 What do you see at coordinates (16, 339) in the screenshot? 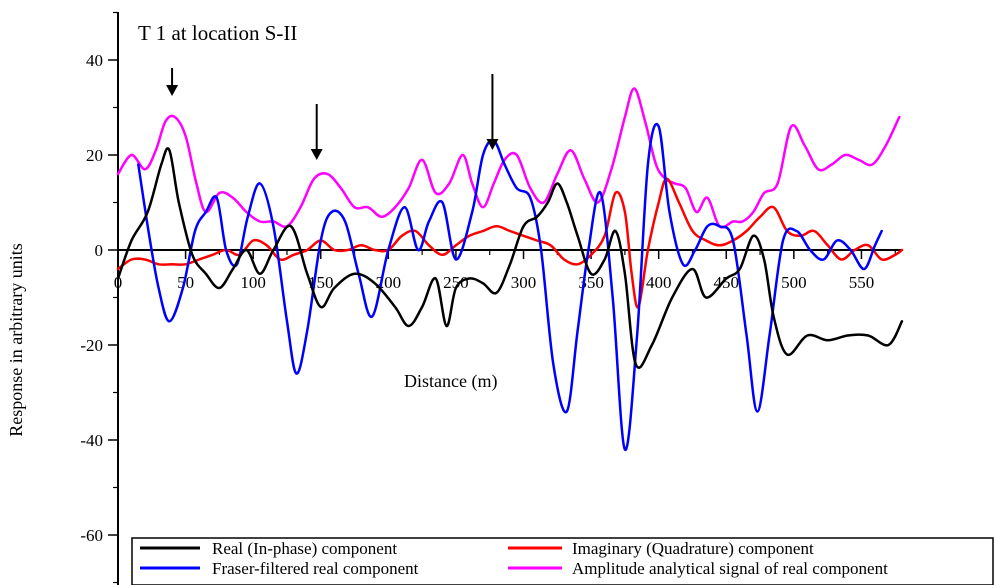
I see `y-axis-title: Response in arbitrary units` at bounding box center [16, 339].